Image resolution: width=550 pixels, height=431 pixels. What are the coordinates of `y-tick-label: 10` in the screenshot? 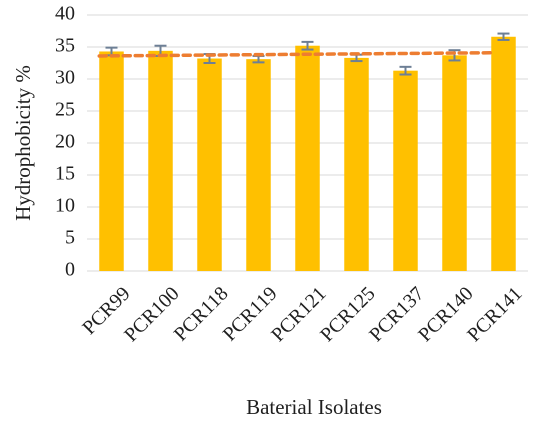 It's located at (65, 206).